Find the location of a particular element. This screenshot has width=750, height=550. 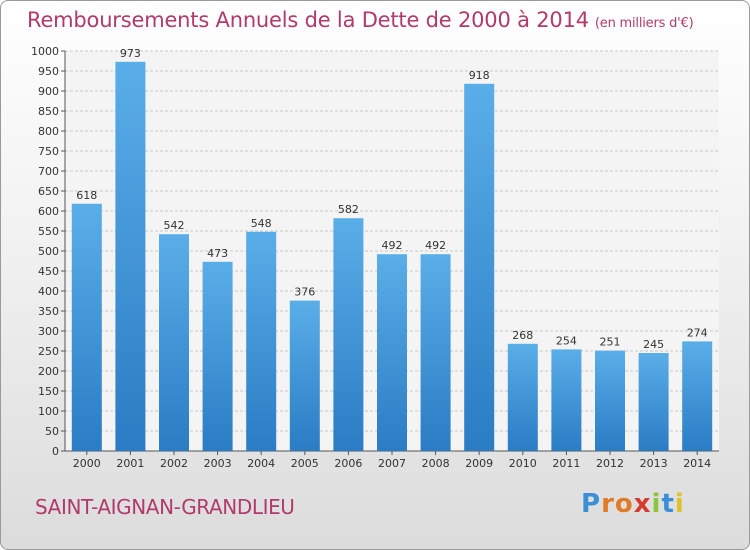

data-label-2013: 245 is located at coordinates (653, 344).